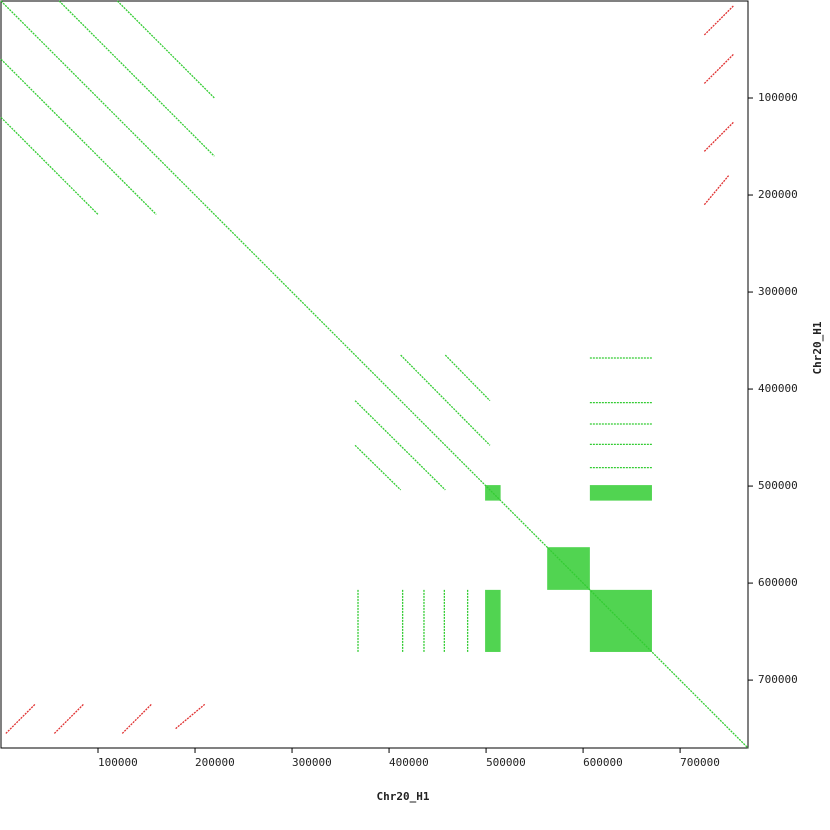 The width and height of the screenshot is (830, 830). What do you see at coordinates (118, 762) in the screenshot?
I see `x-tick-label: 100000` at bounding box center [118, 762].